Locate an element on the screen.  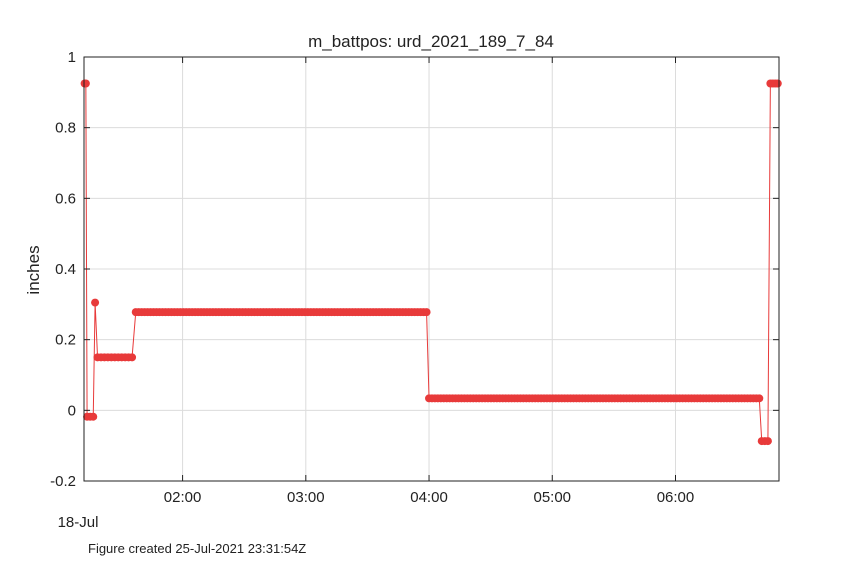
x-tick-label: 05:00 is located at coordinates (552, 497).